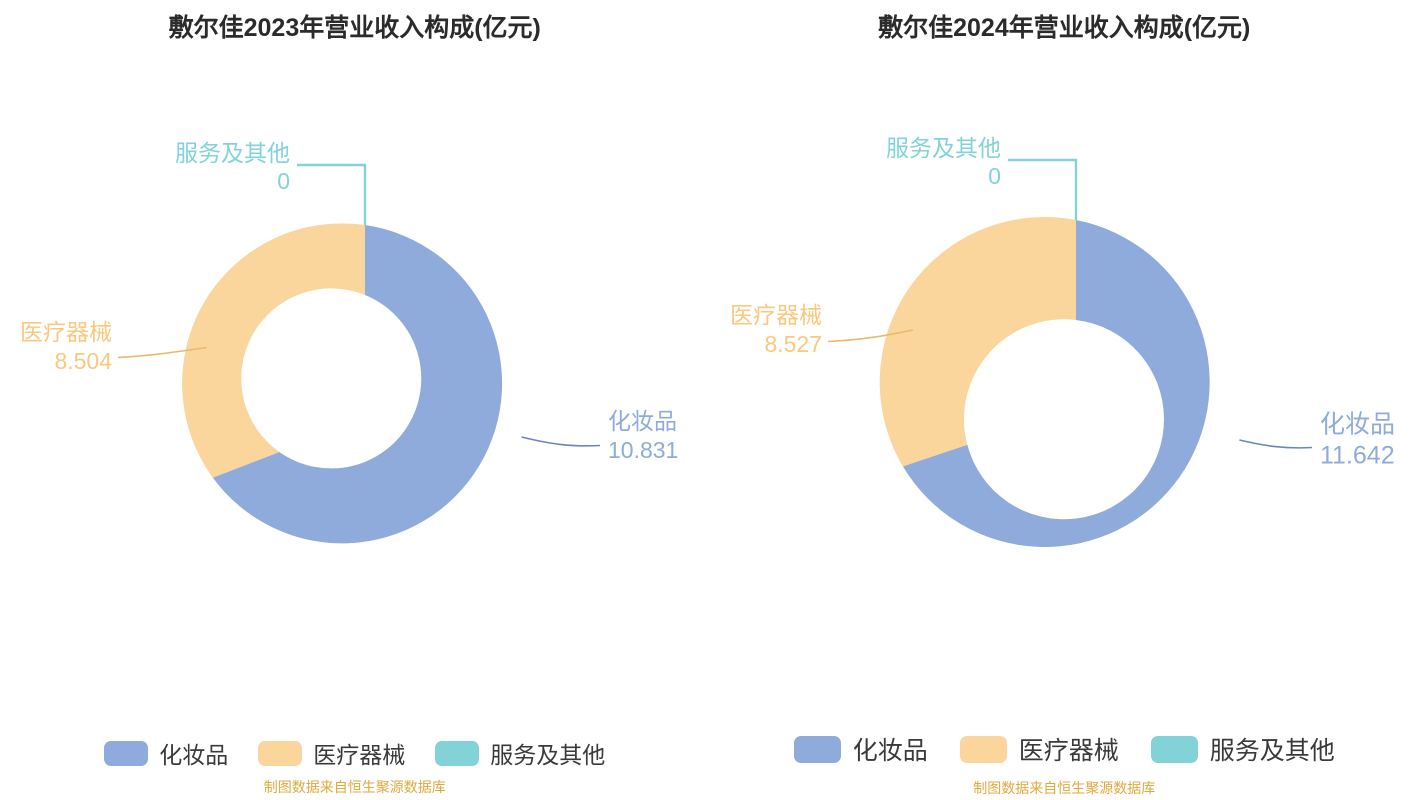  Describe the element at coordinates (643, 450) in the screenshot. I see `label-cosmetics-value-2023: 10.831` at that location.